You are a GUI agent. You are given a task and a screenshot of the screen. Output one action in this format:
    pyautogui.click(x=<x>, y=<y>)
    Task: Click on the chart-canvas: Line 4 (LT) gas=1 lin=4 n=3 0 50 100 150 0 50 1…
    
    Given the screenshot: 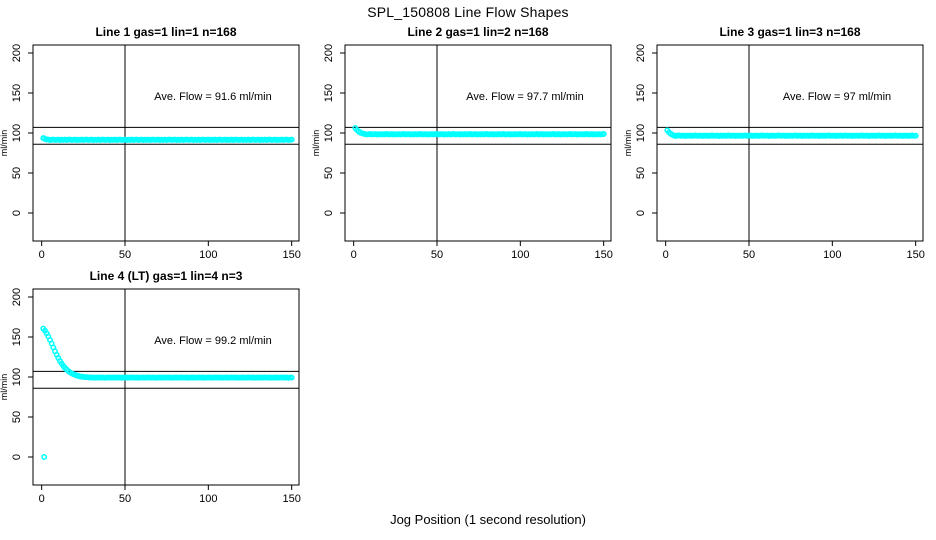 What is the action you would take?
    pyautogui.click(x=150, y=387)
    